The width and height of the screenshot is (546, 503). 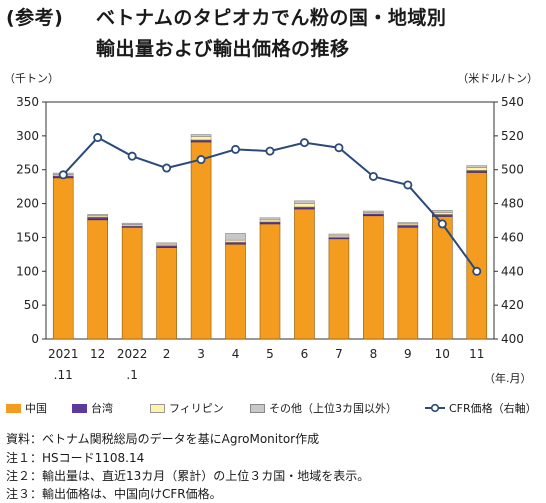 What do you see at coordinates (512, 339) in the screenshot?
I see `y2-tick-label: 400` at bounding box center [512, 339].